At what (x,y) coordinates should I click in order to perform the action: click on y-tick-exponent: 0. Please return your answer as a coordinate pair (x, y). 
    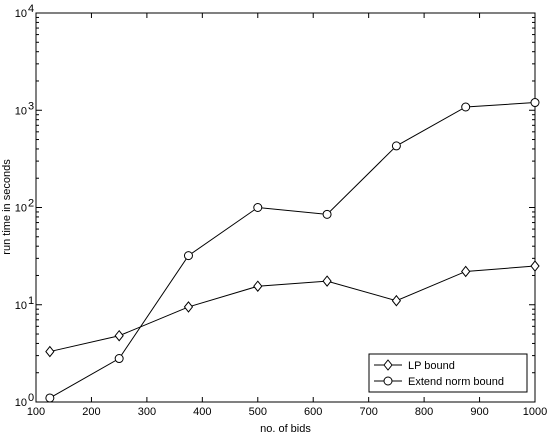
    Looking at the image, I should click on (31, 398).